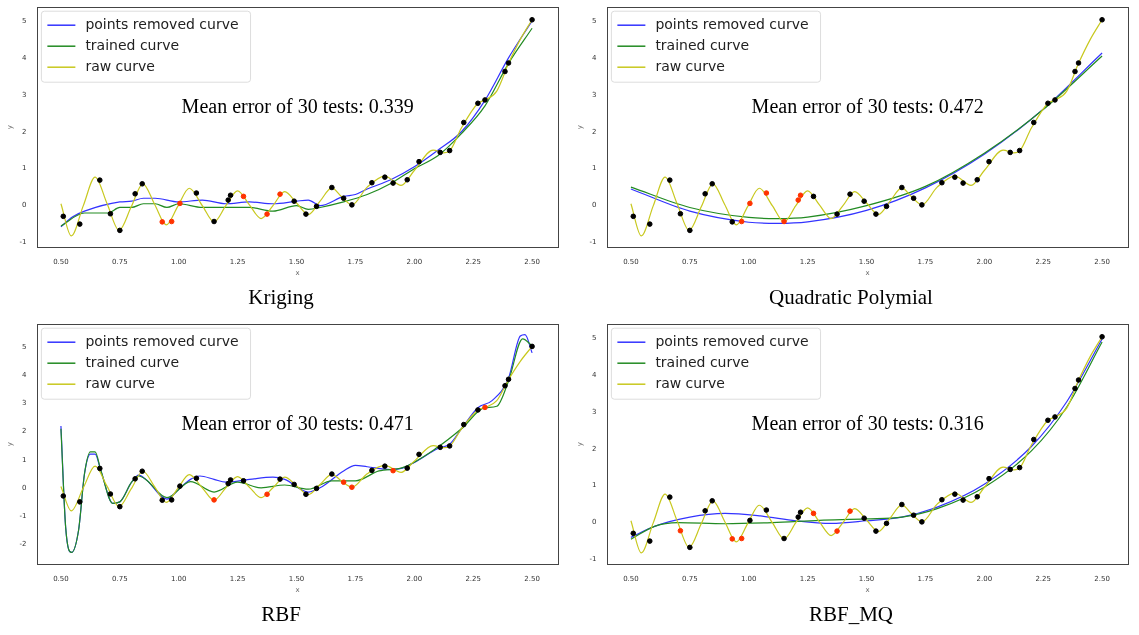 The width and height of the screenshot is (1139, 635). What do you see at coordinates (281, 613) in the screenshot?
I see `text: RBF` at bounding box center [281, 613].